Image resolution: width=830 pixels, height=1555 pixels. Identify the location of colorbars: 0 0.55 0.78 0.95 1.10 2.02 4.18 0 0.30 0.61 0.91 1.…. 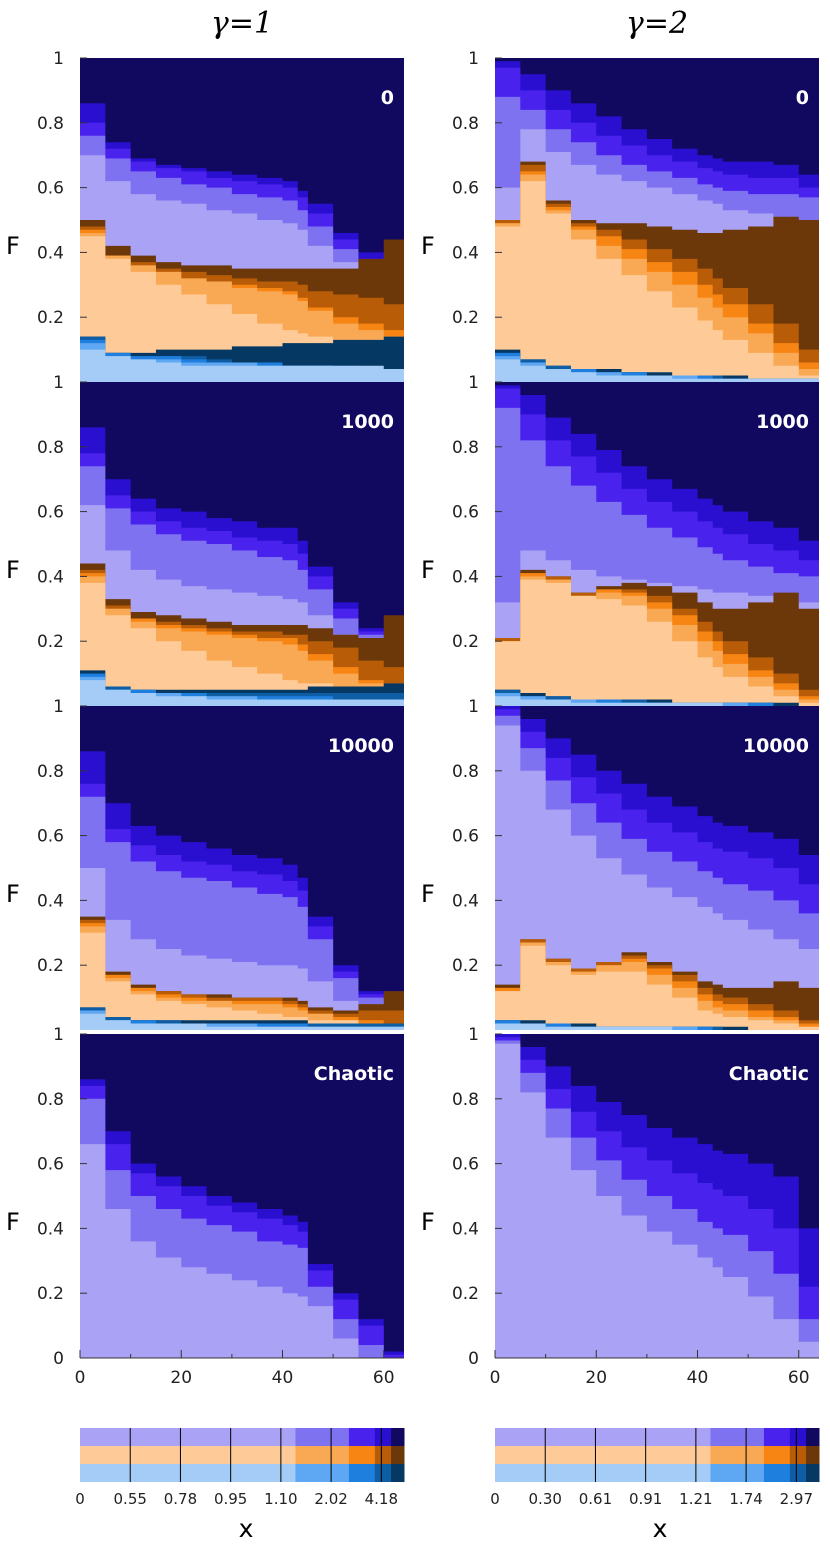
(447, 1468).